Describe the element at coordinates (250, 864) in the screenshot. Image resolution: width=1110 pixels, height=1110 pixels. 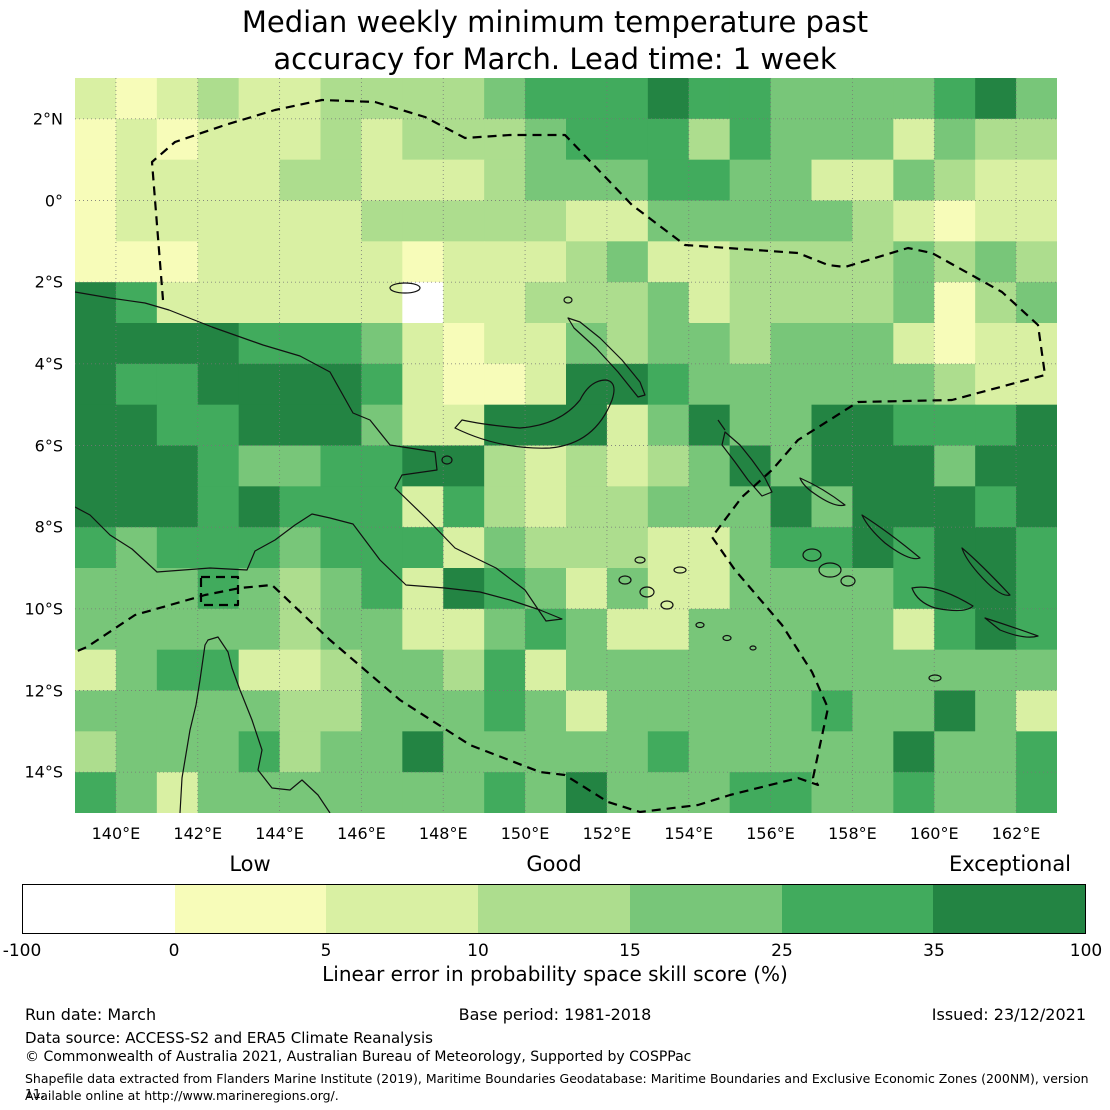
I see `colorbar-category-label: Low` at that location.